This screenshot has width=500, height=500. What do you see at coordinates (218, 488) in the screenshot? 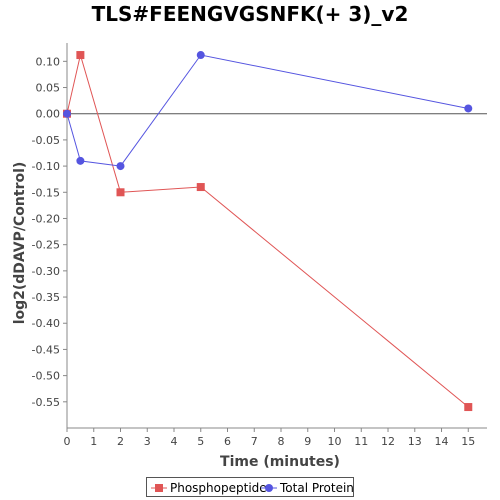
I see `legend-label-phosphopeptide: Phosphopeptide` at bounding box center [218, 488].